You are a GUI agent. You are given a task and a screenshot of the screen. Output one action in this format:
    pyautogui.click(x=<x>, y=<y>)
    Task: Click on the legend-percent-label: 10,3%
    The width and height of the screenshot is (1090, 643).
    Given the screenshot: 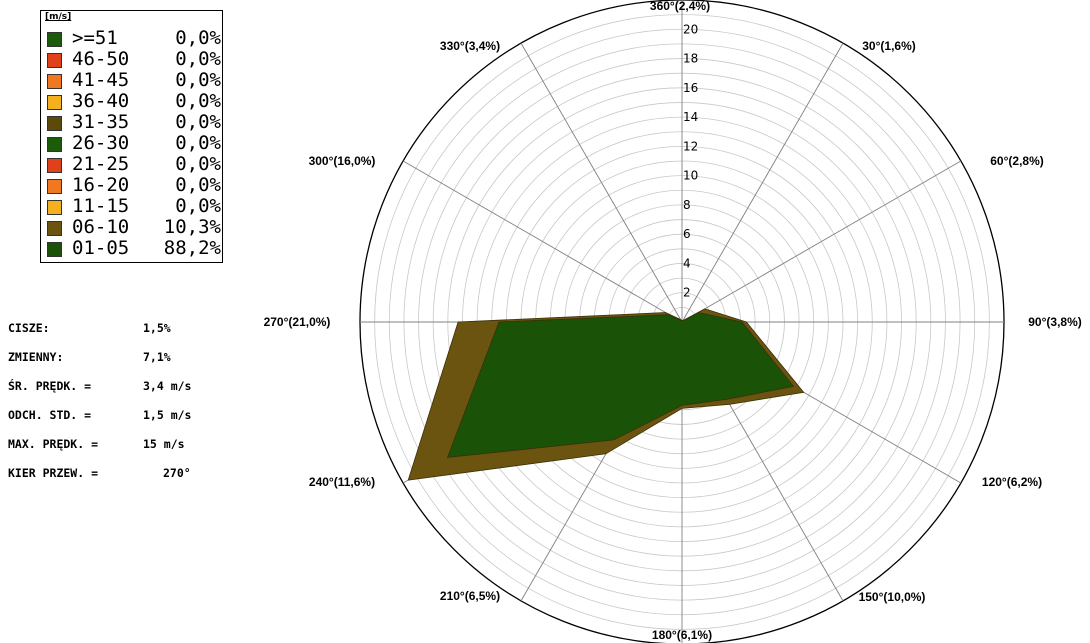 What is the action you would take?
    pyautogui.click(x=192, y=227)
    